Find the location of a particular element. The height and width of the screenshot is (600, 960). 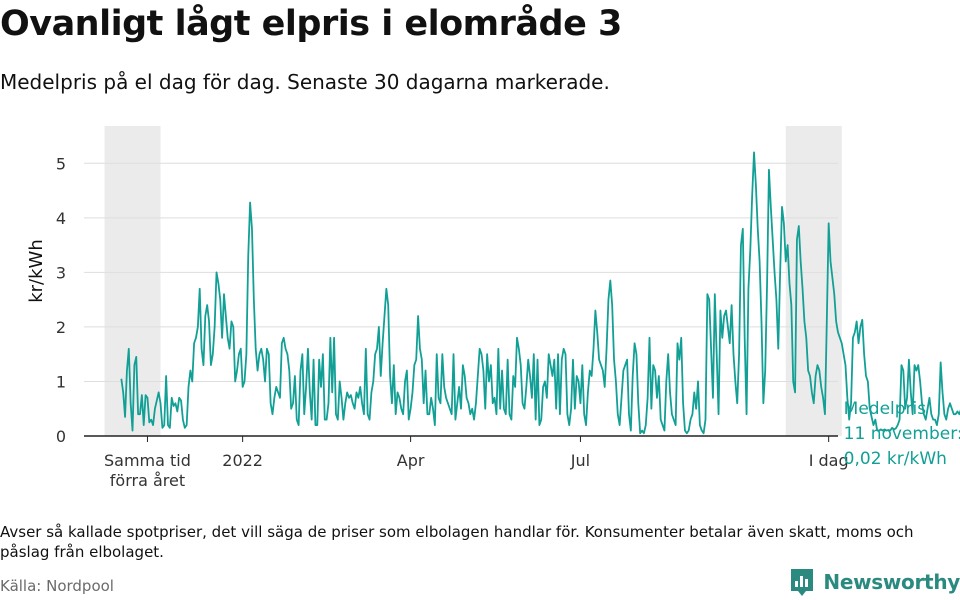

y-tick-label-1: 1 is located at coordinates (61, 381).